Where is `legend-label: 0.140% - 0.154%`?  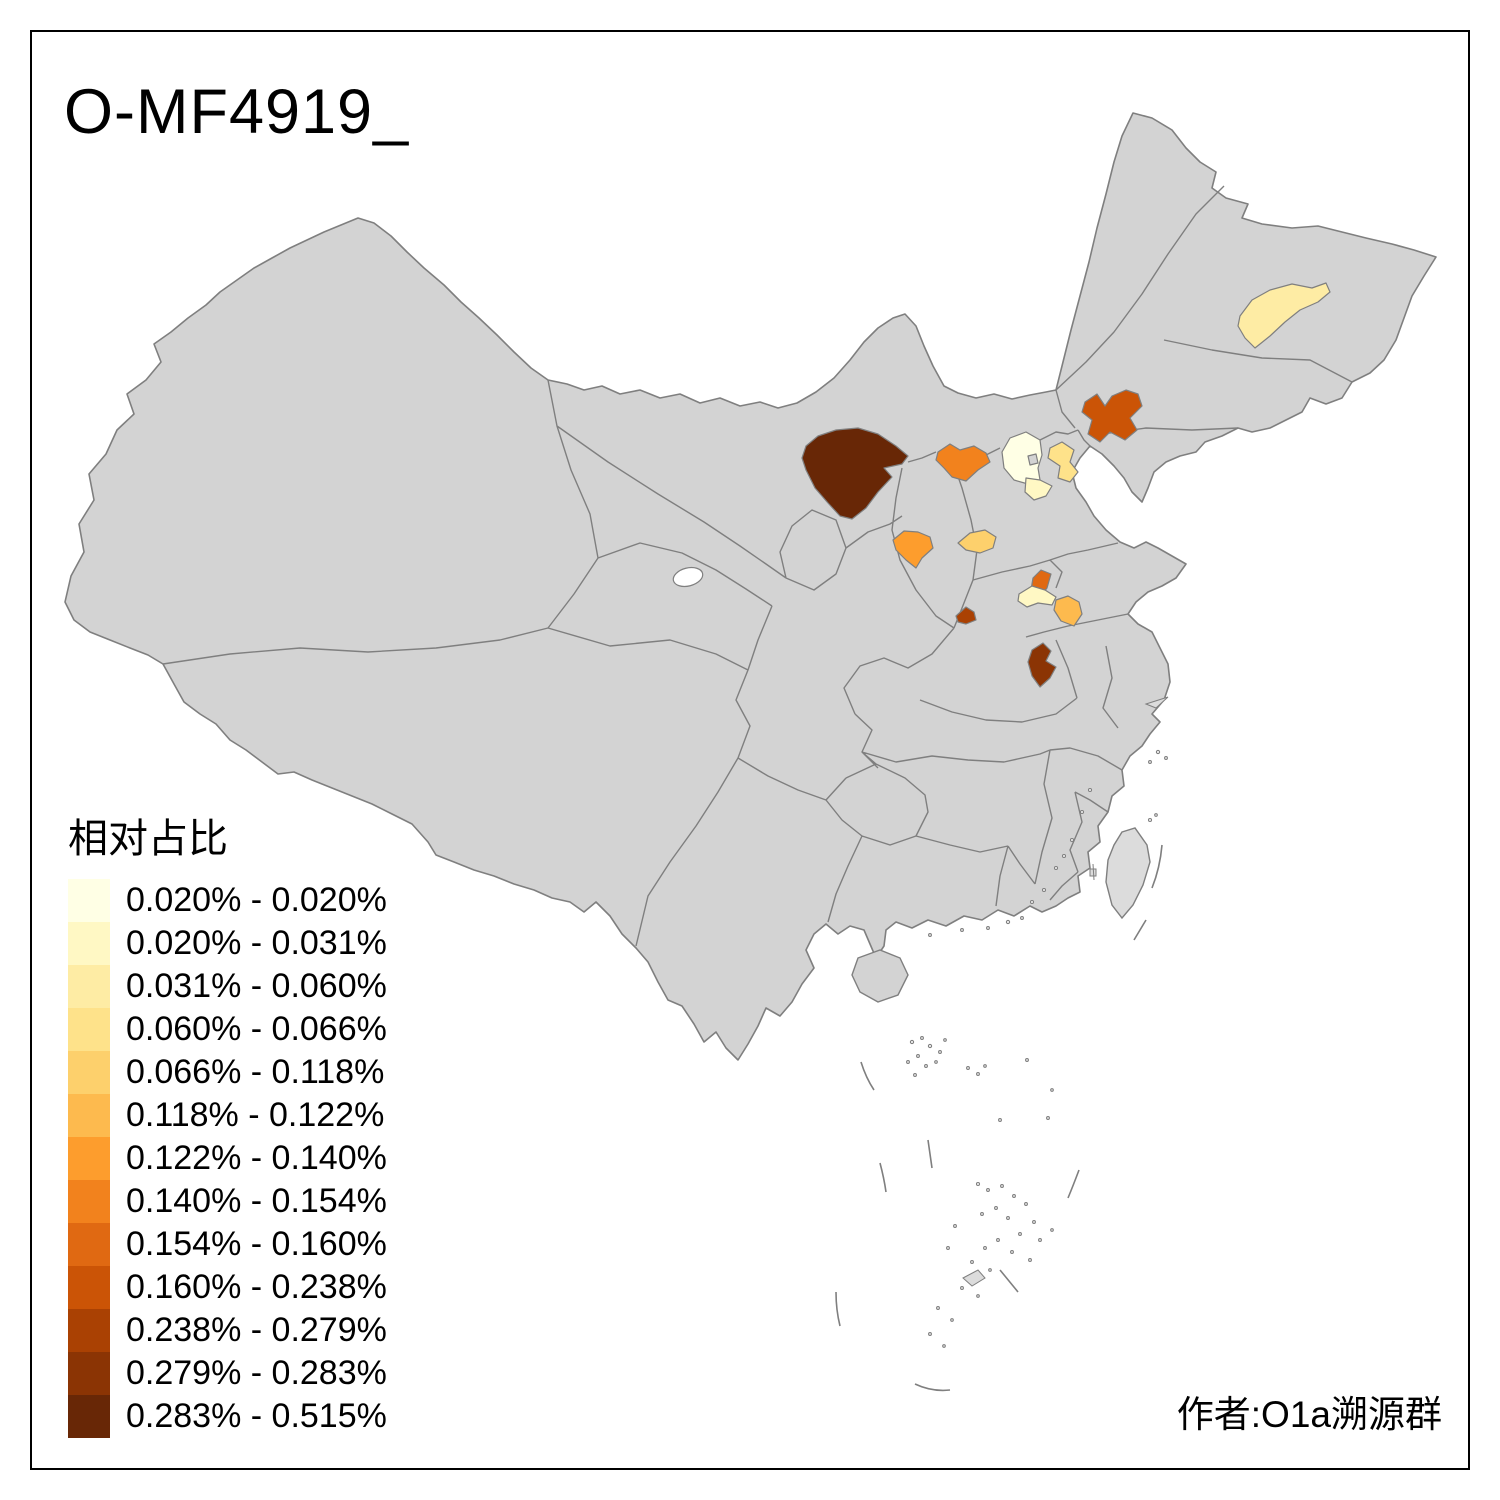 legend-label: 0.140% - 0.154% is located at coordinates (256, 1201).